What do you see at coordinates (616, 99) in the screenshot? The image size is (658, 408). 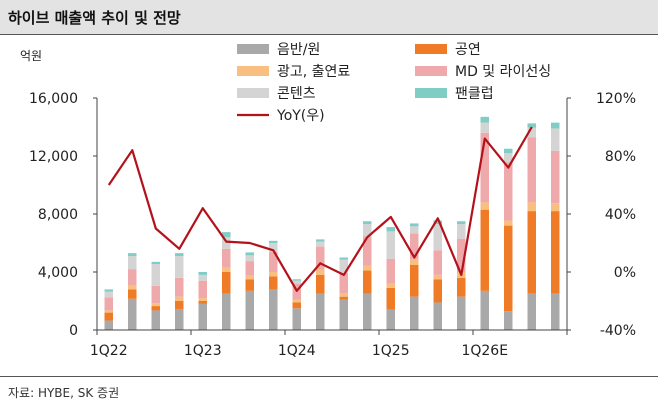 I see `y2-tick-label: 120%` at bounding box center [616, 99].